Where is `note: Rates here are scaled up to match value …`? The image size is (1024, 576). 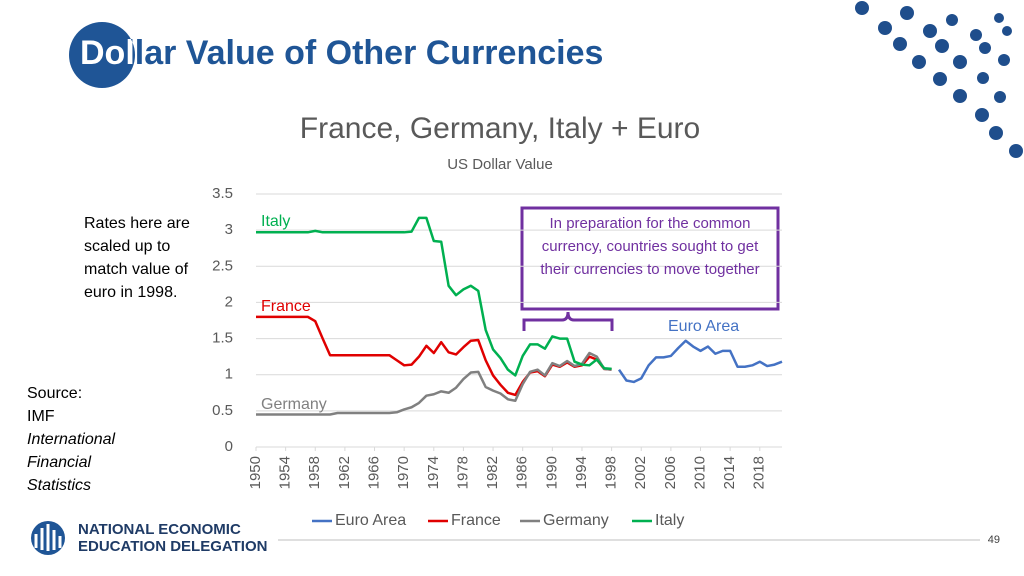
note: Rates here are scaled up to match value … is located at coordinates (137, 258).